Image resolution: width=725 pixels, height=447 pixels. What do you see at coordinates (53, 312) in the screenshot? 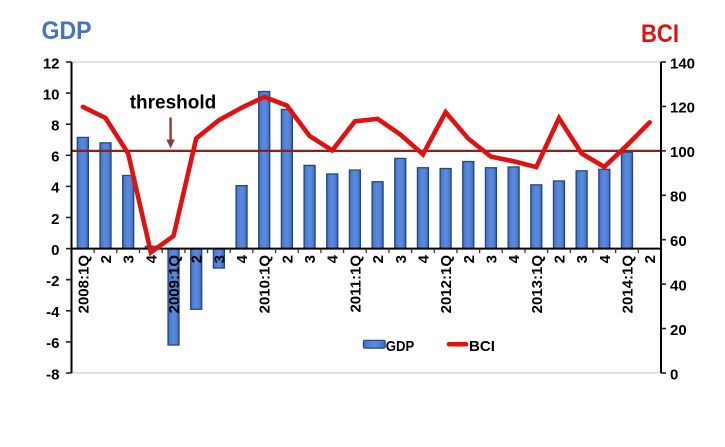
I see `svg-text: -4` at bounding box center [53, 312].